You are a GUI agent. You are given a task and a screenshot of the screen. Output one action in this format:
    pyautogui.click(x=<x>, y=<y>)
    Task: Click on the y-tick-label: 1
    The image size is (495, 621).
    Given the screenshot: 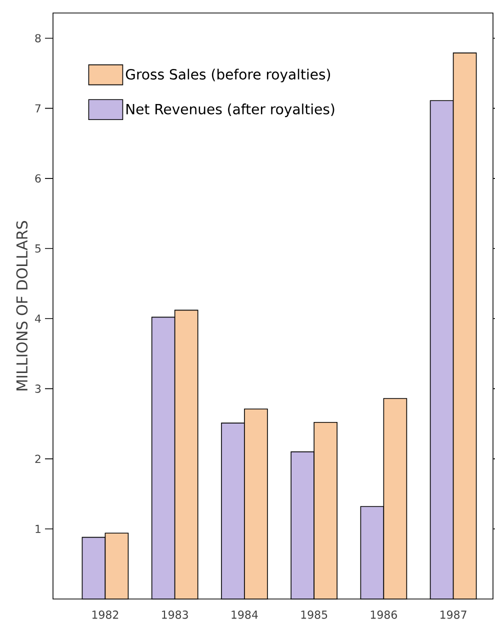 What is the action you would take?
    pyautogui.click(x=38, y=528)
    